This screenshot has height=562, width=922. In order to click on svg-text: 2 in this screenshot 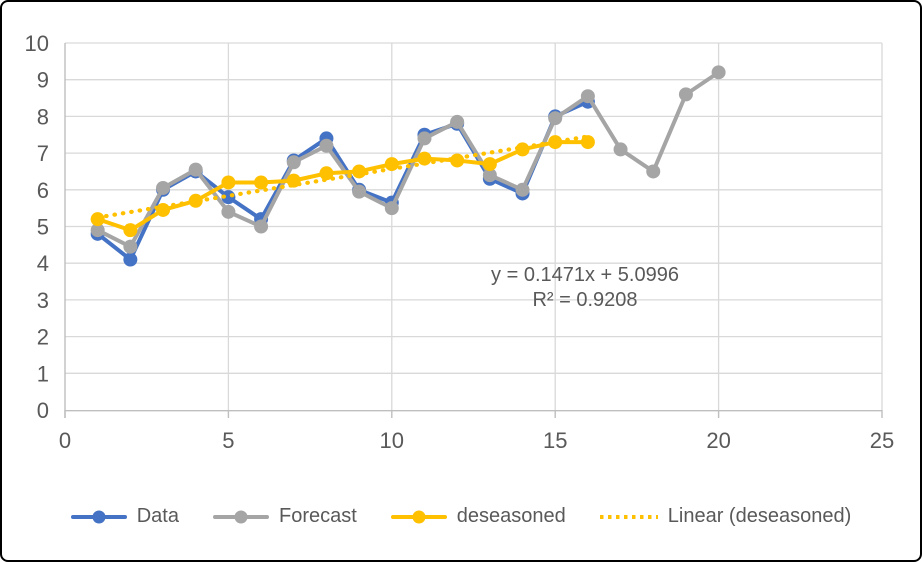, I will do `click(43, 337)`.